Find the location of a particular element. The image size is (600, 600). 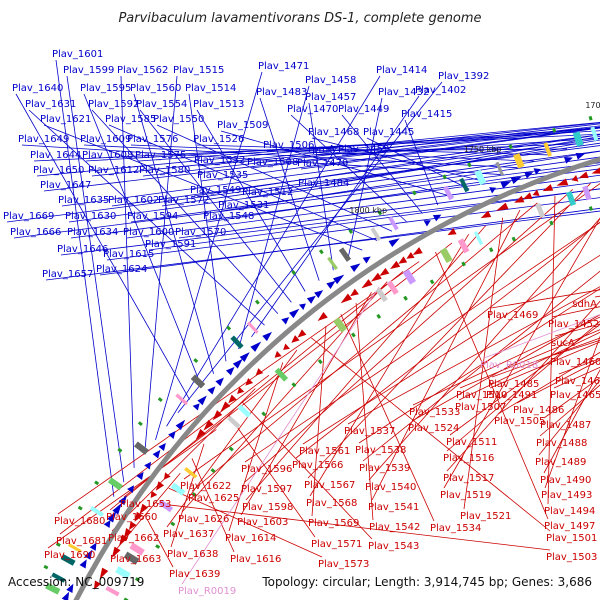

reverse-gene-label: Plav_1573 is located at coordinates (343, 564).